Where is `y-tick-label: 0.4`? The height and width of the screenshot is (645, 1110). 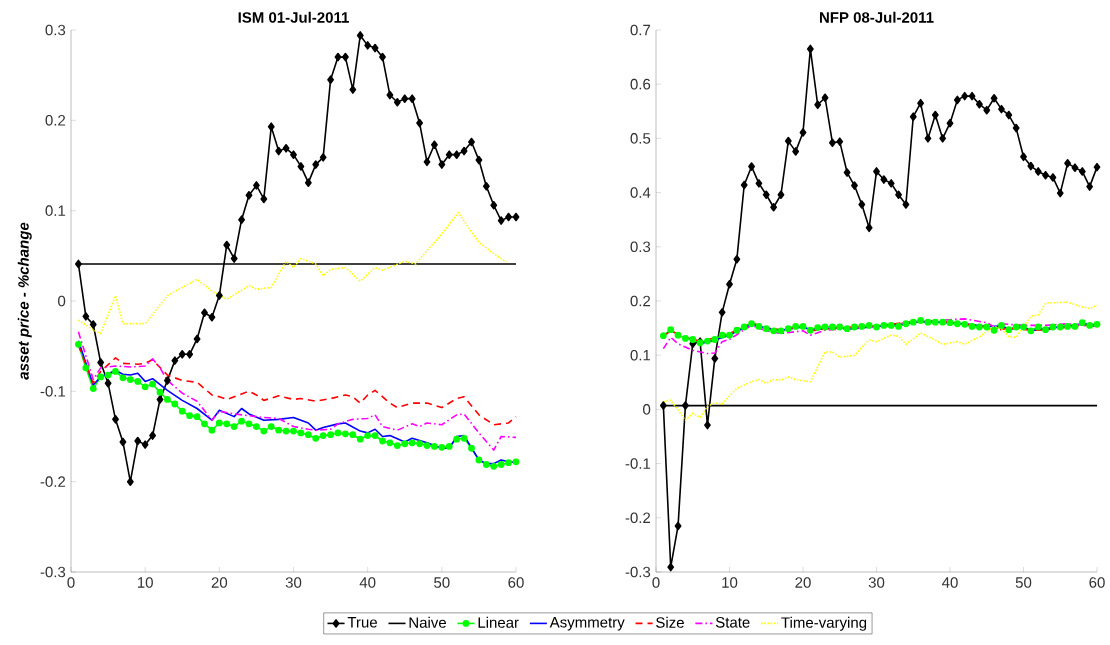 y-tick-label: 0.4 is located at coordinates (640, 192).